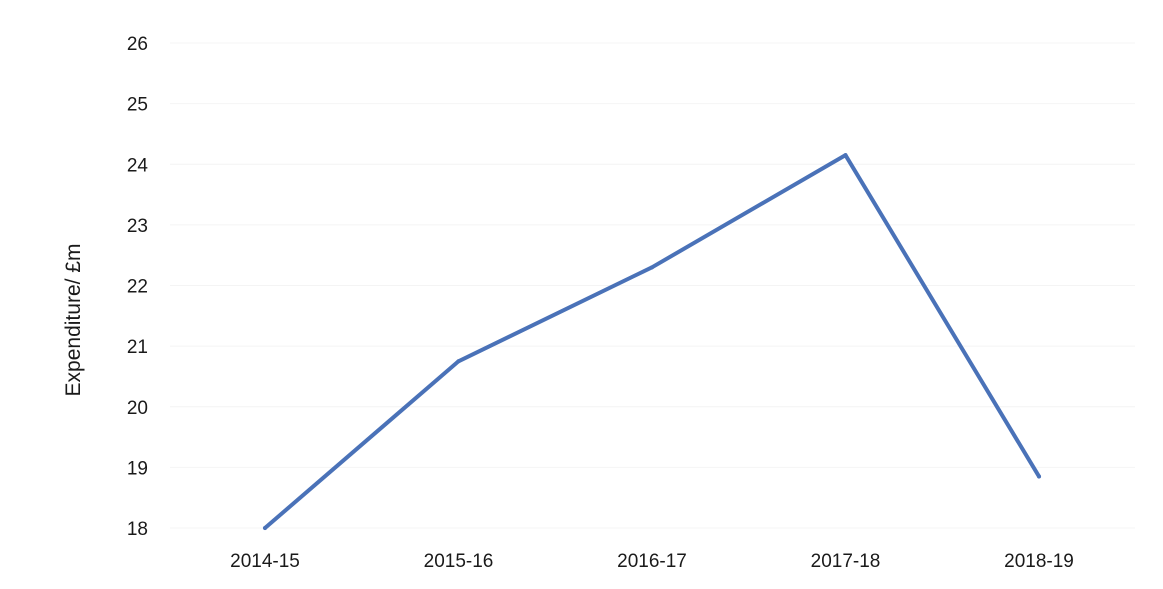  Describe the element at coordinates (73, 320) in the screenshot. I see `y-axis-title: Expenditure/ £m` at that location.